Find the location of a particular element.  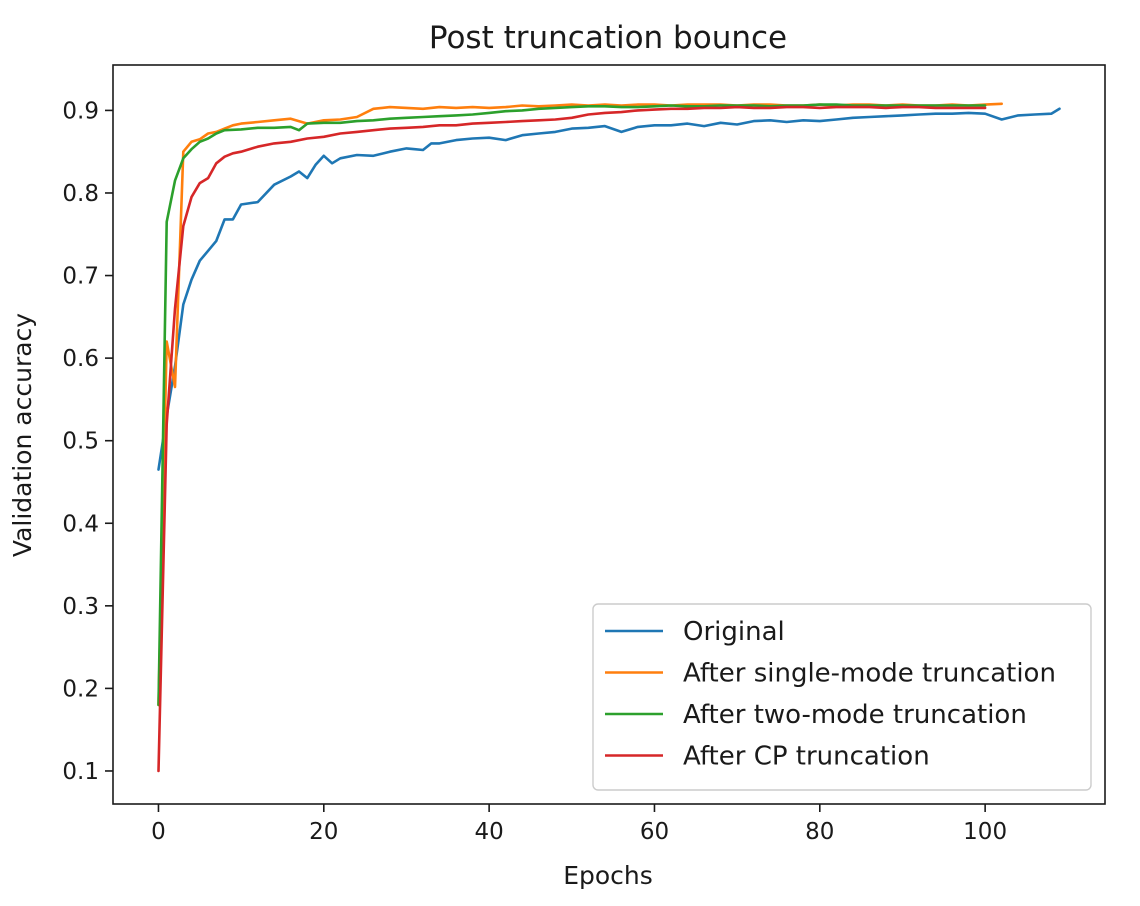

legend-label-3: After two-mode truncation is located at coordinates (855, 715).